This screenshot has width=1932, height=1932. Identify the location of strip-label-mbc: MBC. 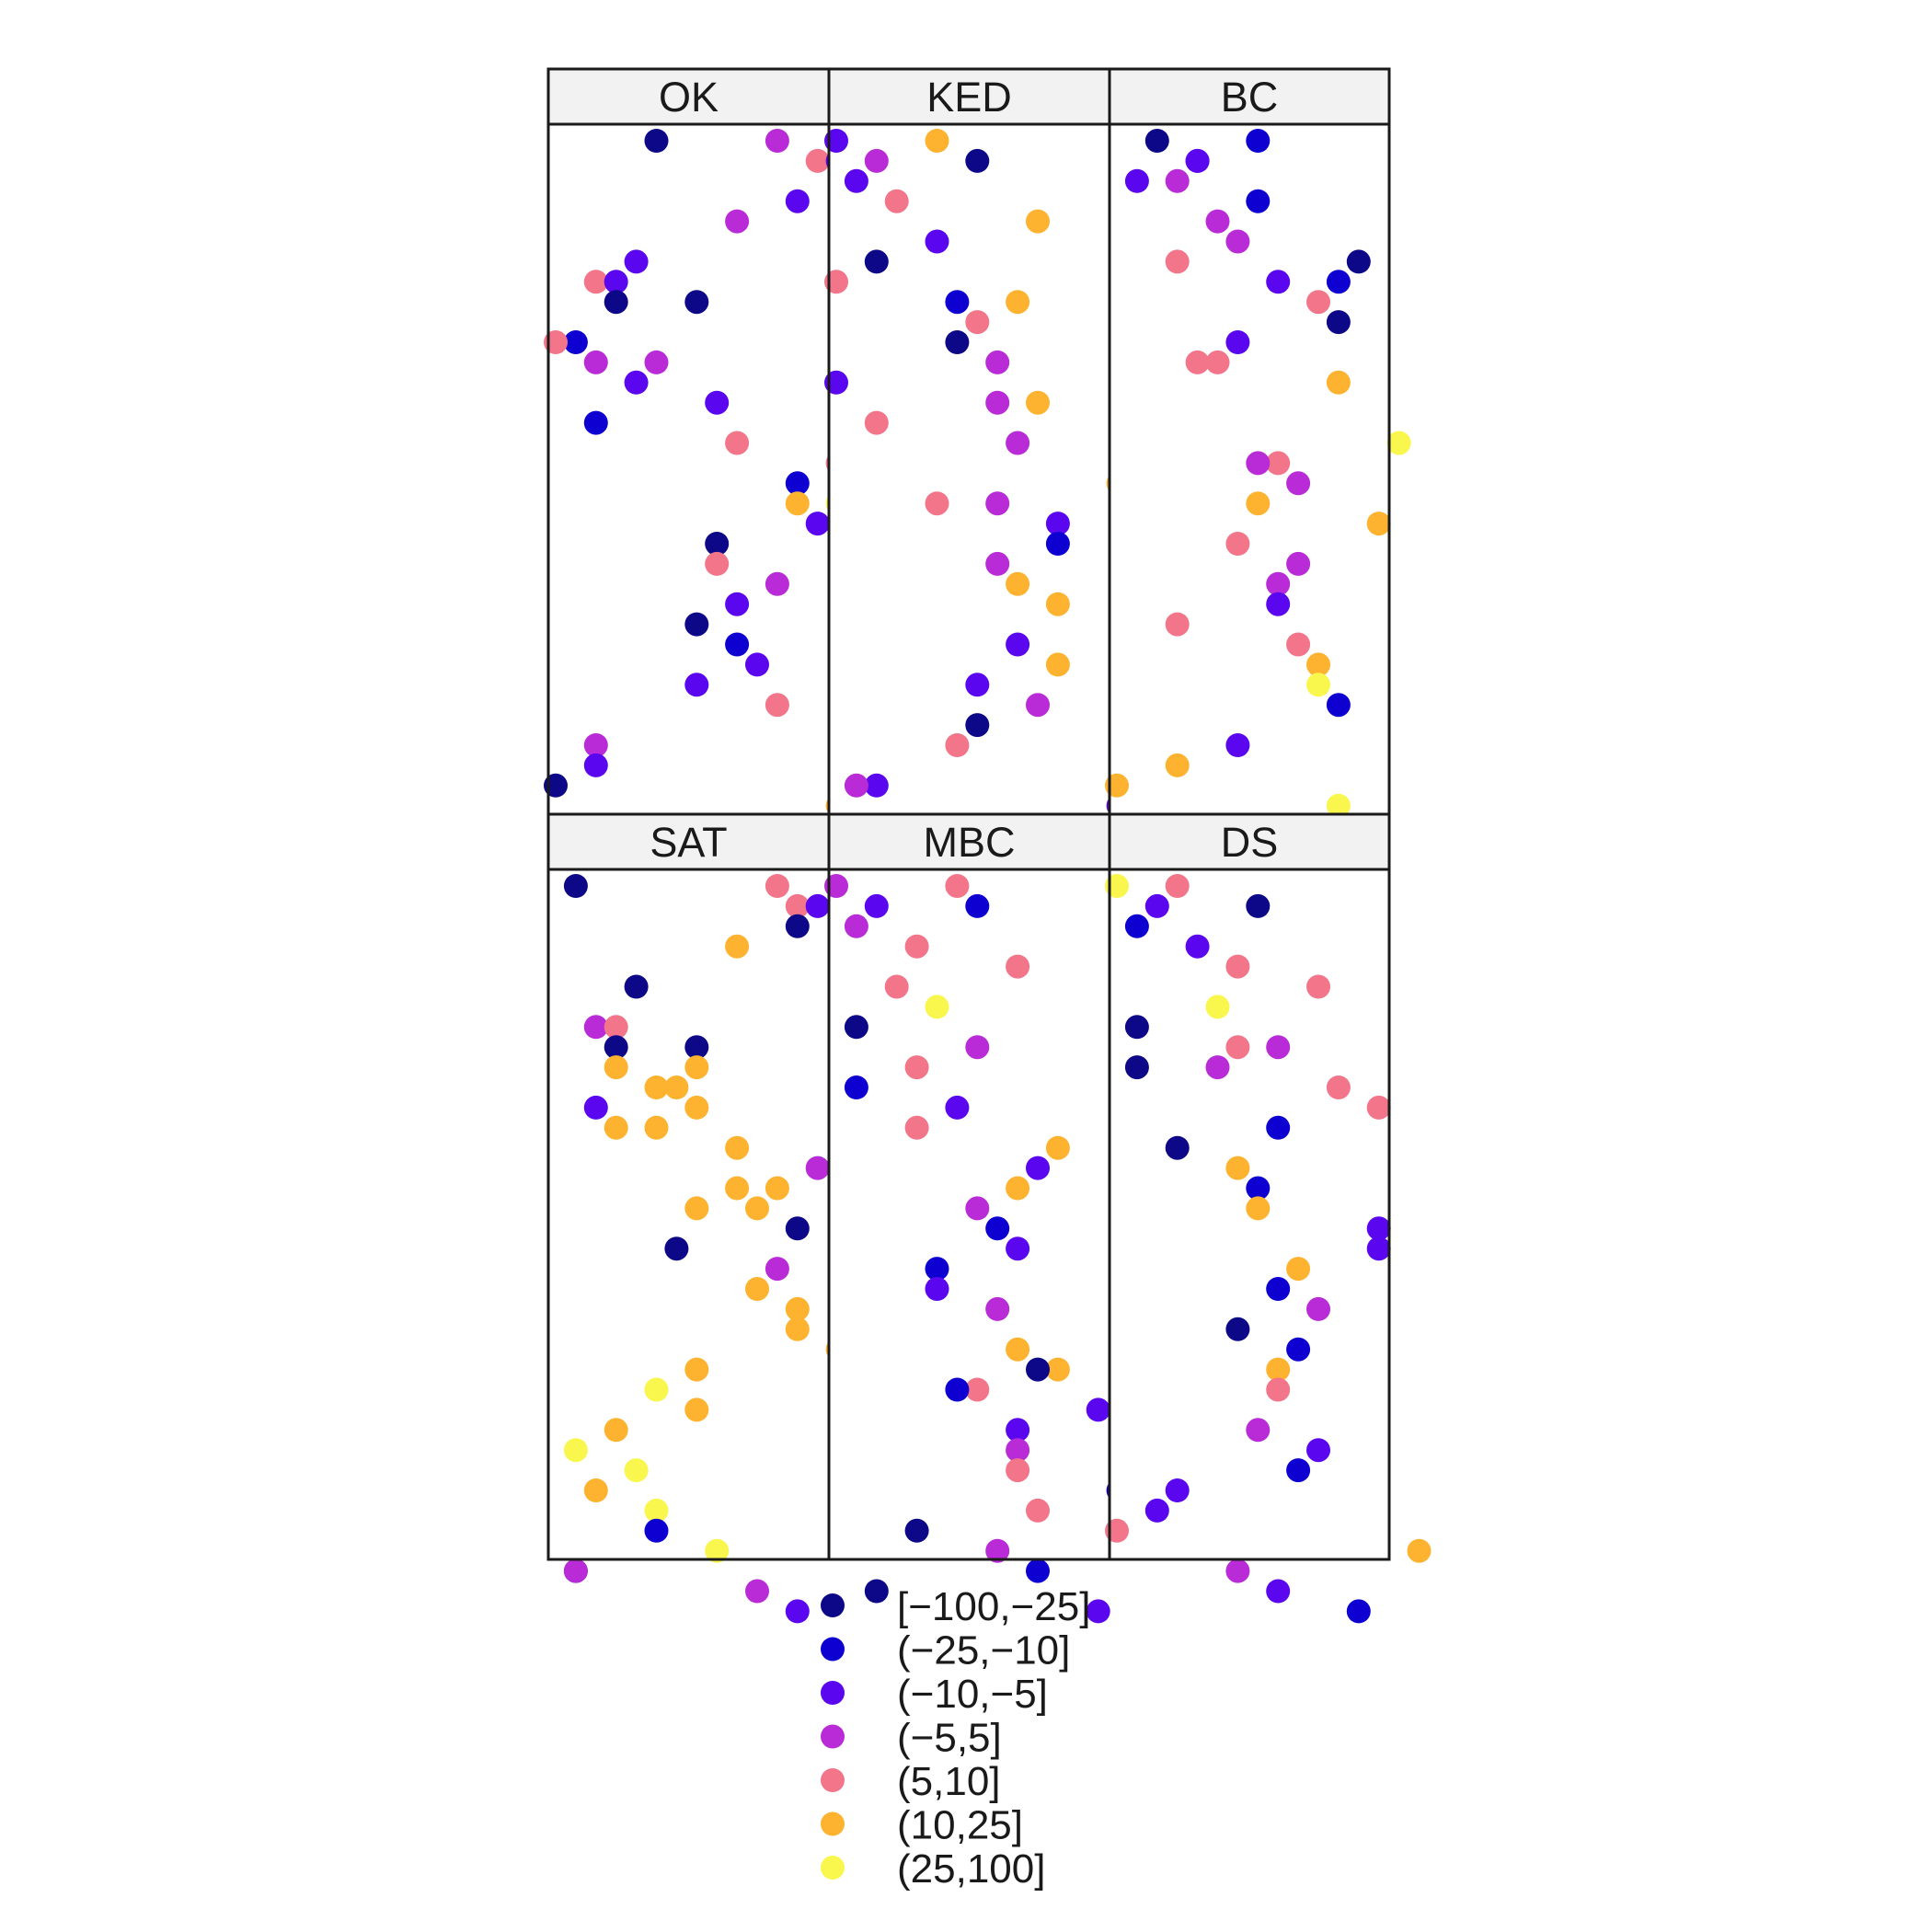
(970, 842).